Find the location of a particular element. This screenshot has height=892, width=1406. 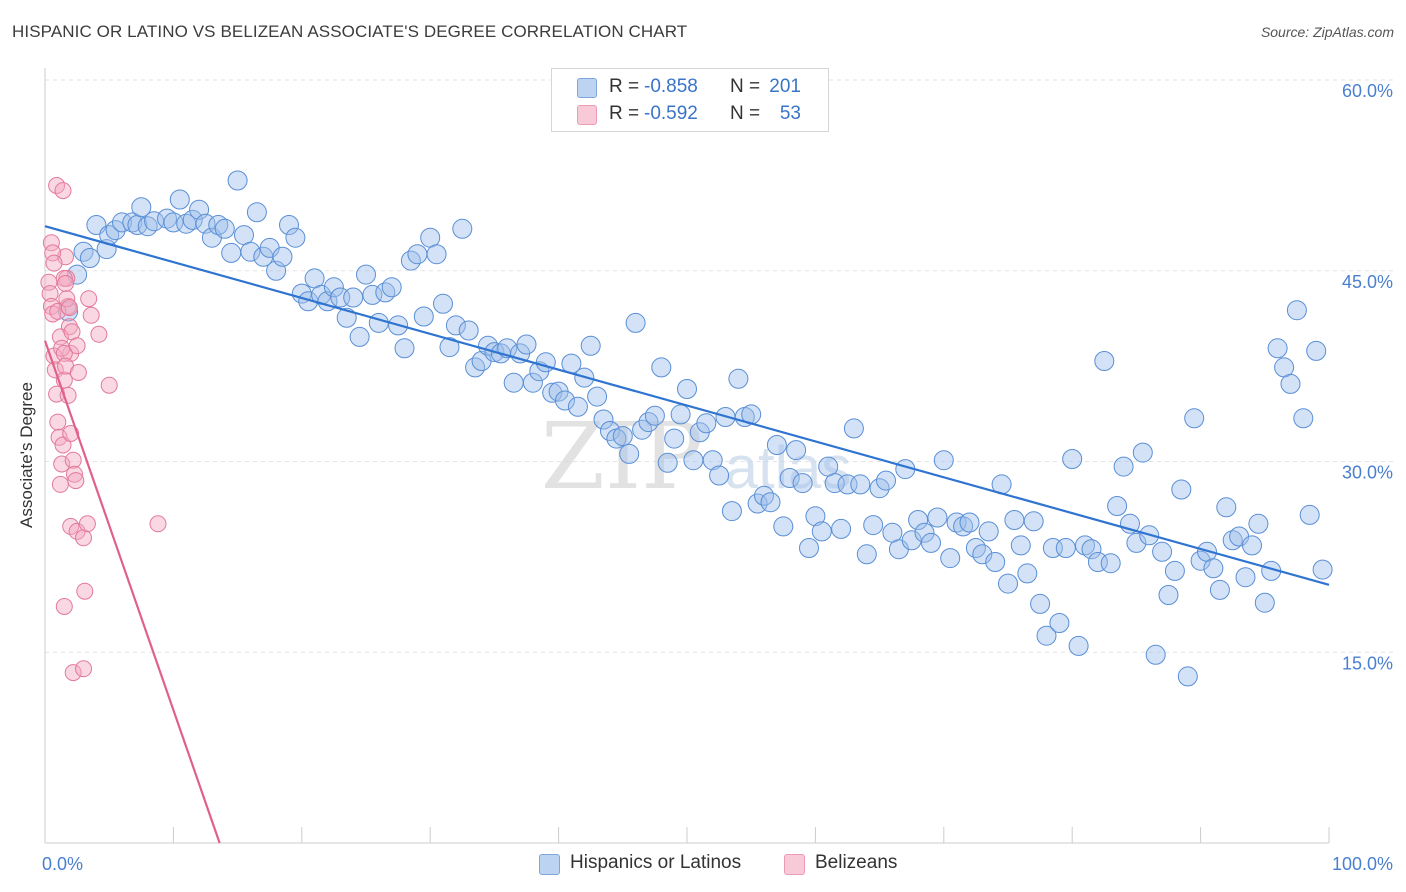

y-tick-label: 30.0% is located at coordinates (1367, 473).